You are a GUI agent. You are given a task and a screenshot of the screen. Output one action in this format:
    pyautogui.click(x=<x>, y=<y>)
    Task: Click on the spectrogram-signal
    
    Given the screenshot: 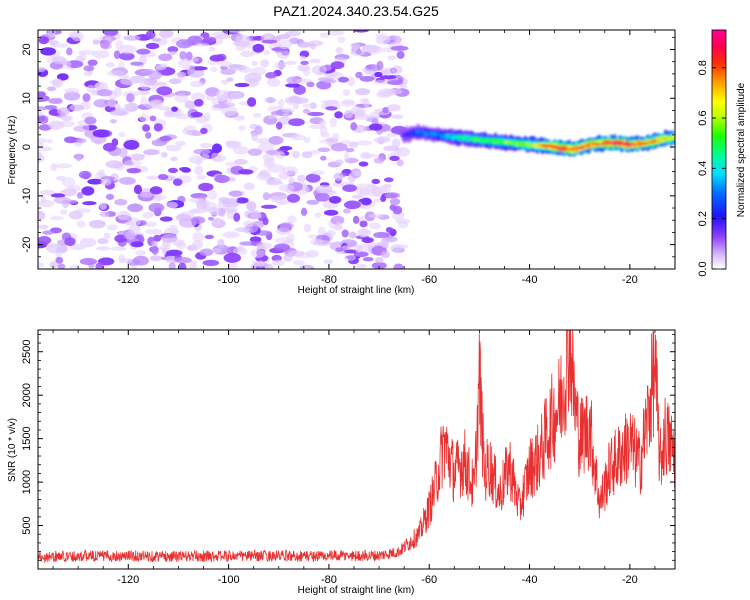 What is the action you would take?
    pyautogui.click(x=538, y=140)
    